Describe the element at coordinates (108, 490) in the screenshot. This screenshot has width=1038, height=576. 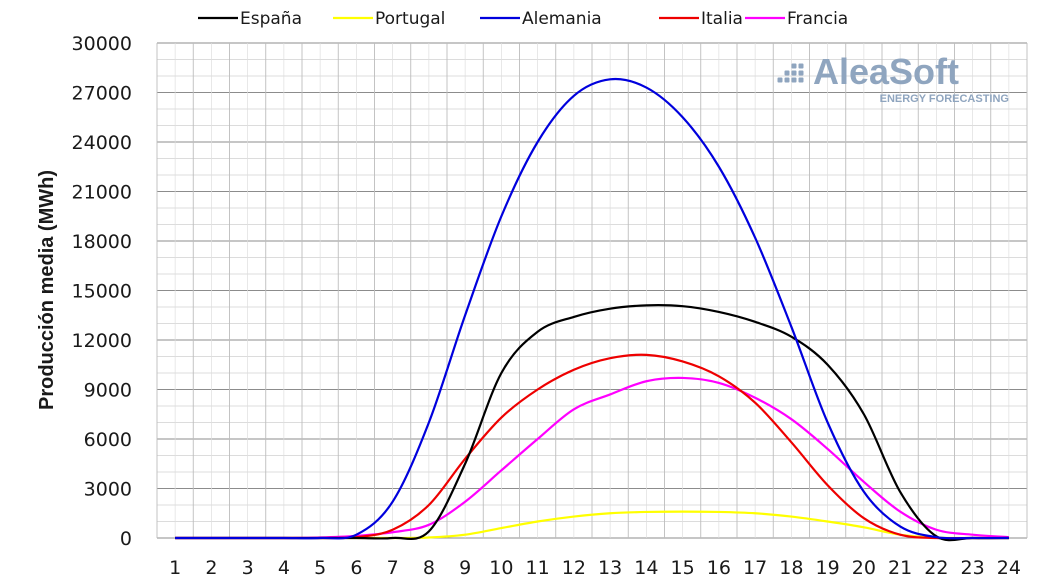
I see `y-tick-label: 3000` at that location.